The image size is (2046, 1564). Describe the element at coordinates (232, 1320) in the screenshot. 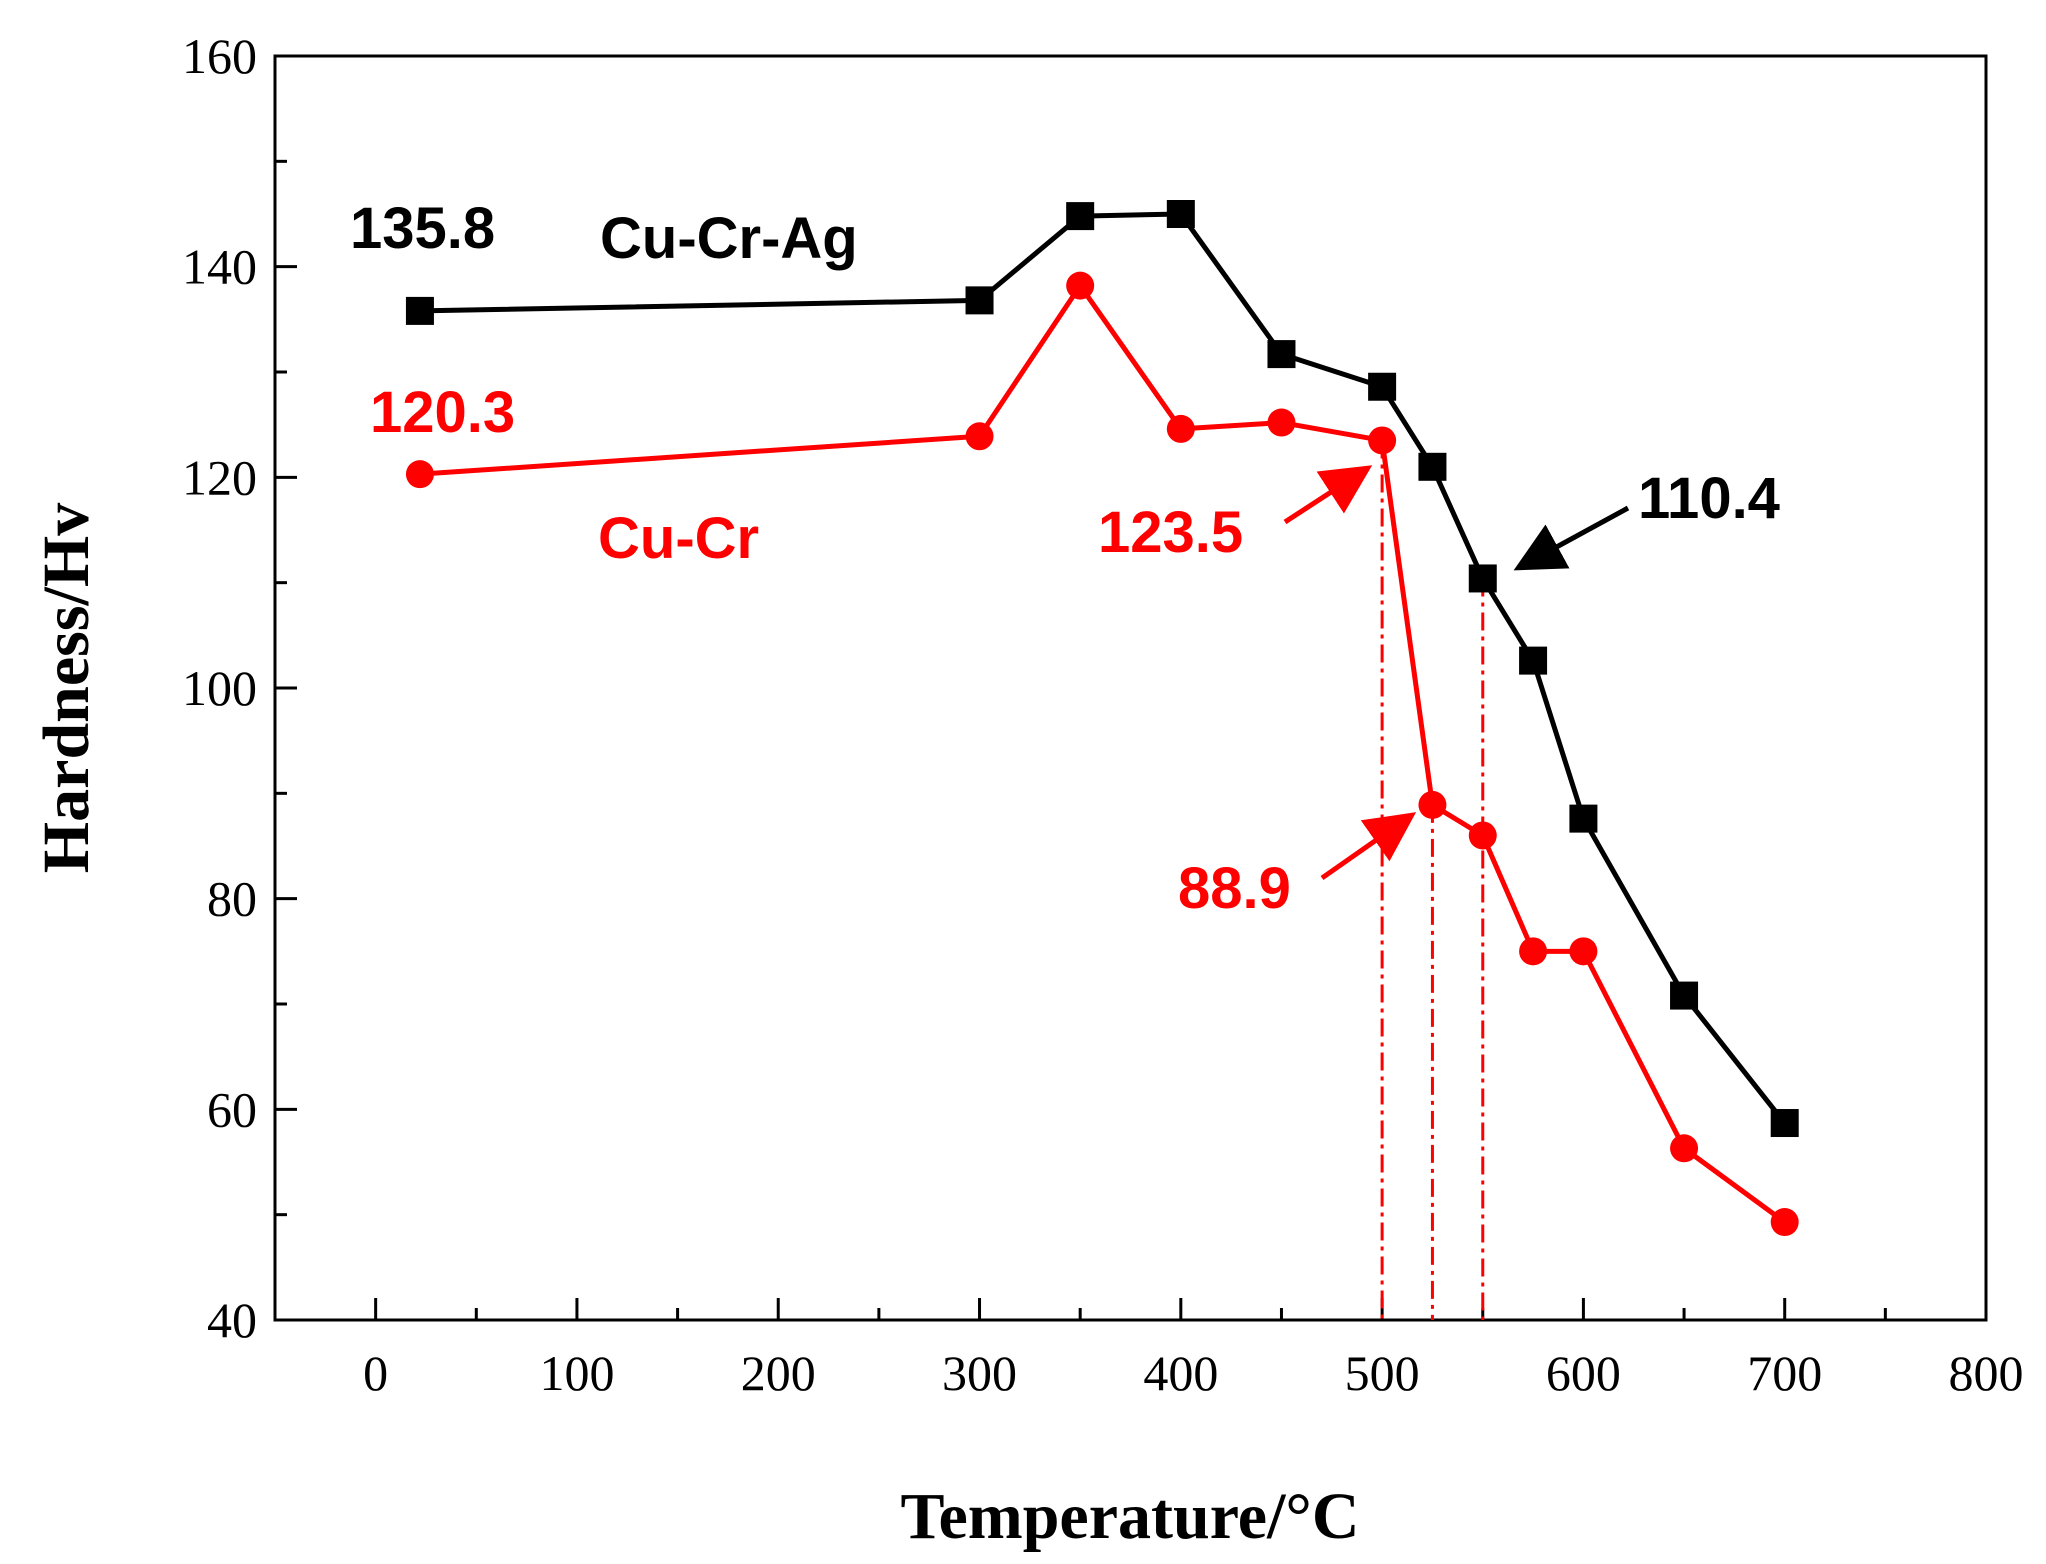

I see `y-tick-label: 40` at that location.